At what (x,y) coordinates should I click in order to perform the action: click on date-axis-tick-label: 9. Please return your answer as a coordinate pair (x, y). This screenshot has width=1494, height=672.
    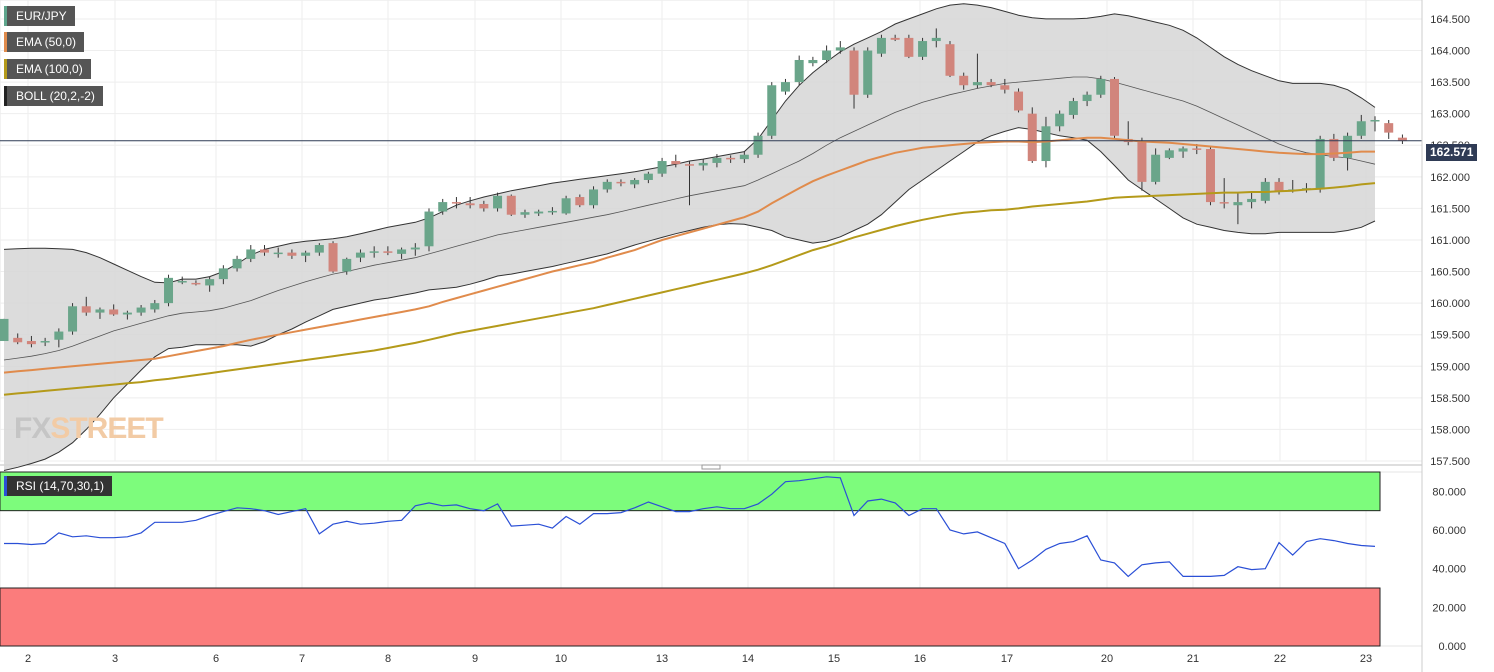
    Looking at the image, I should click on (475, 659).